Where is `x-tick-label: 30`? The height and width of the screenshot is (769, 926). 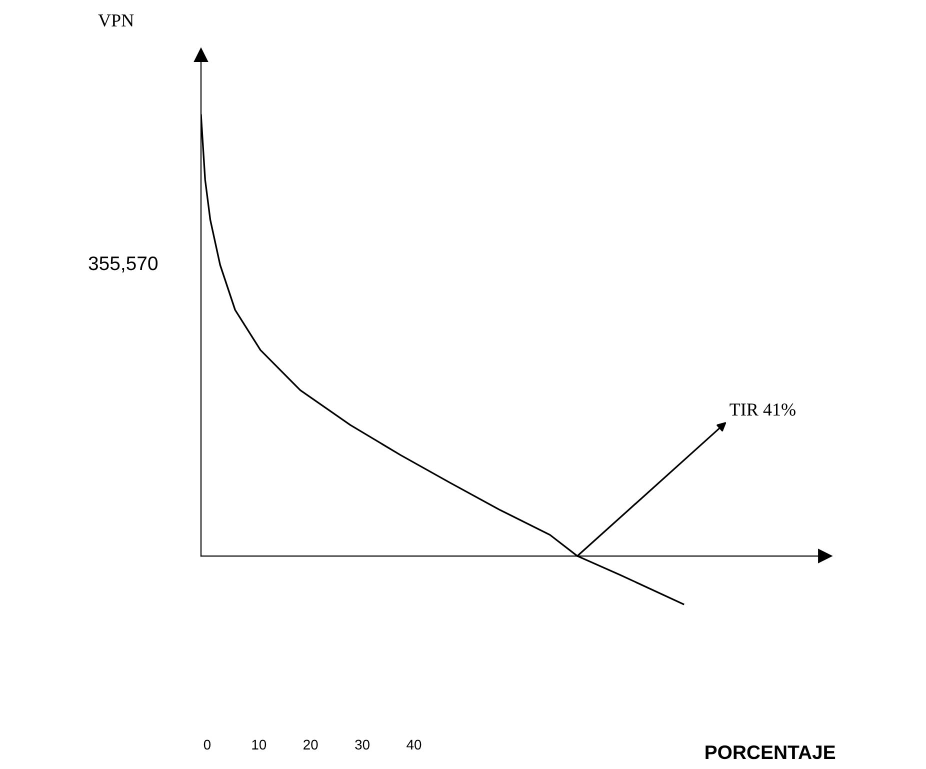
x-tick-label: 30 is located at coordinates (362, 745).